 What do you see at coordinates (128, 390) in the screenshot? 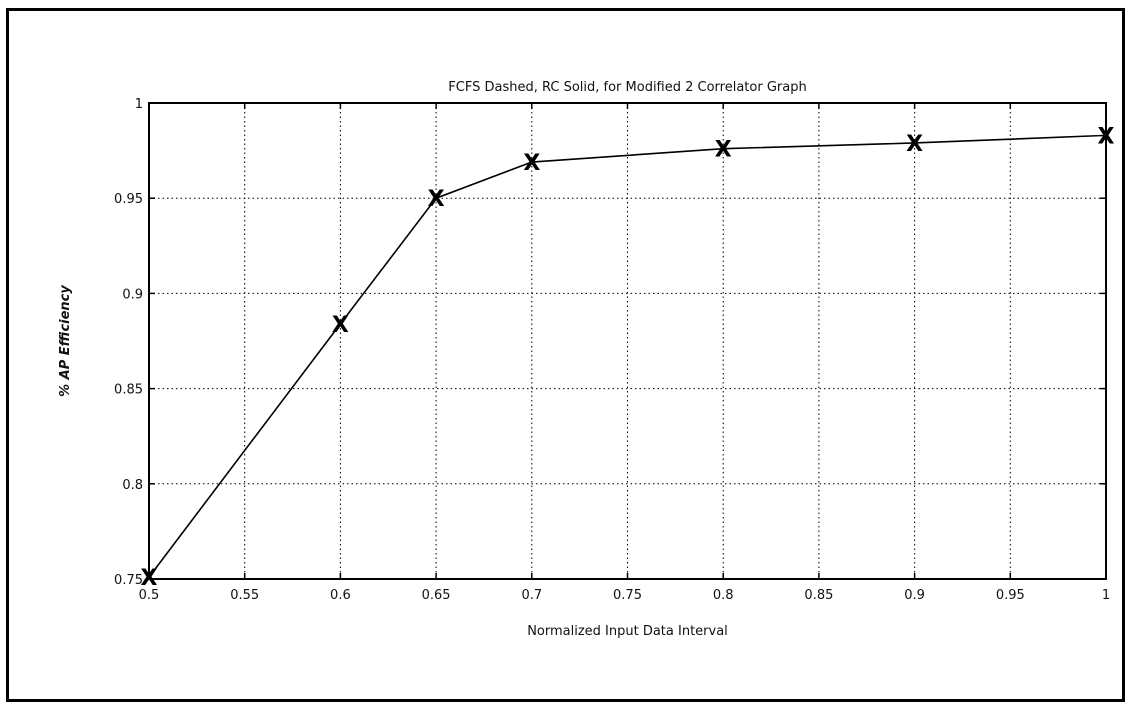
I see `y-tick-label: 0.85` at bounding box center [128, 390].